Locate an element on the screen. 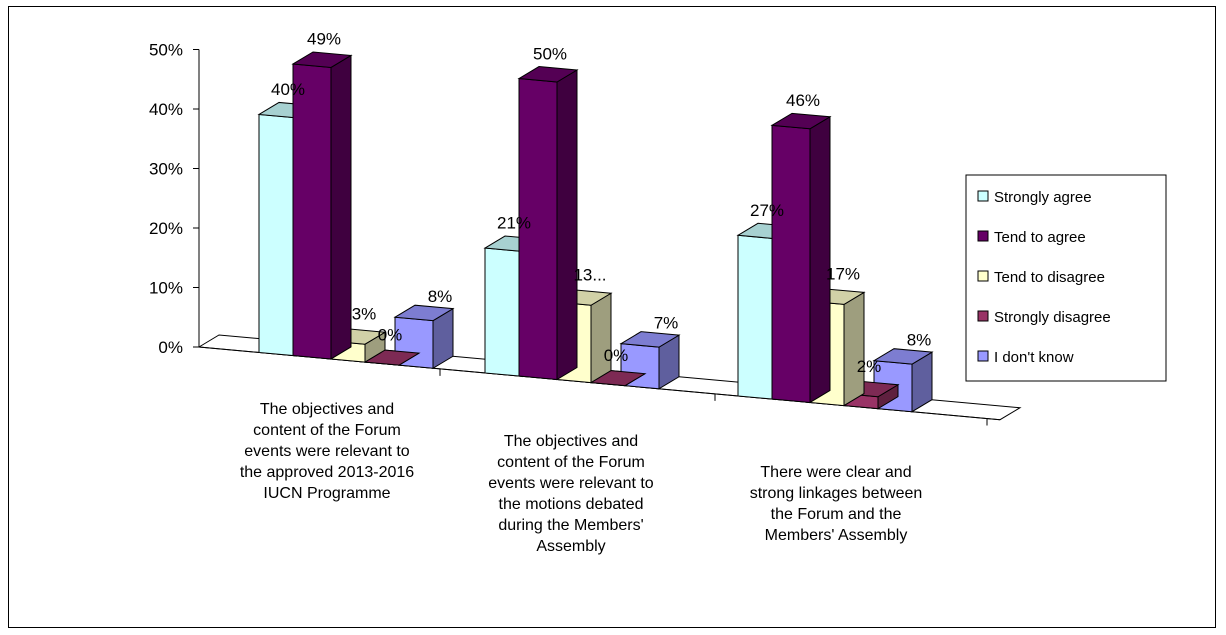 Image resolution: width=1226 pixels, height=635 pixels. category-label-line: the motions debated is located at coordinates (571, 504).